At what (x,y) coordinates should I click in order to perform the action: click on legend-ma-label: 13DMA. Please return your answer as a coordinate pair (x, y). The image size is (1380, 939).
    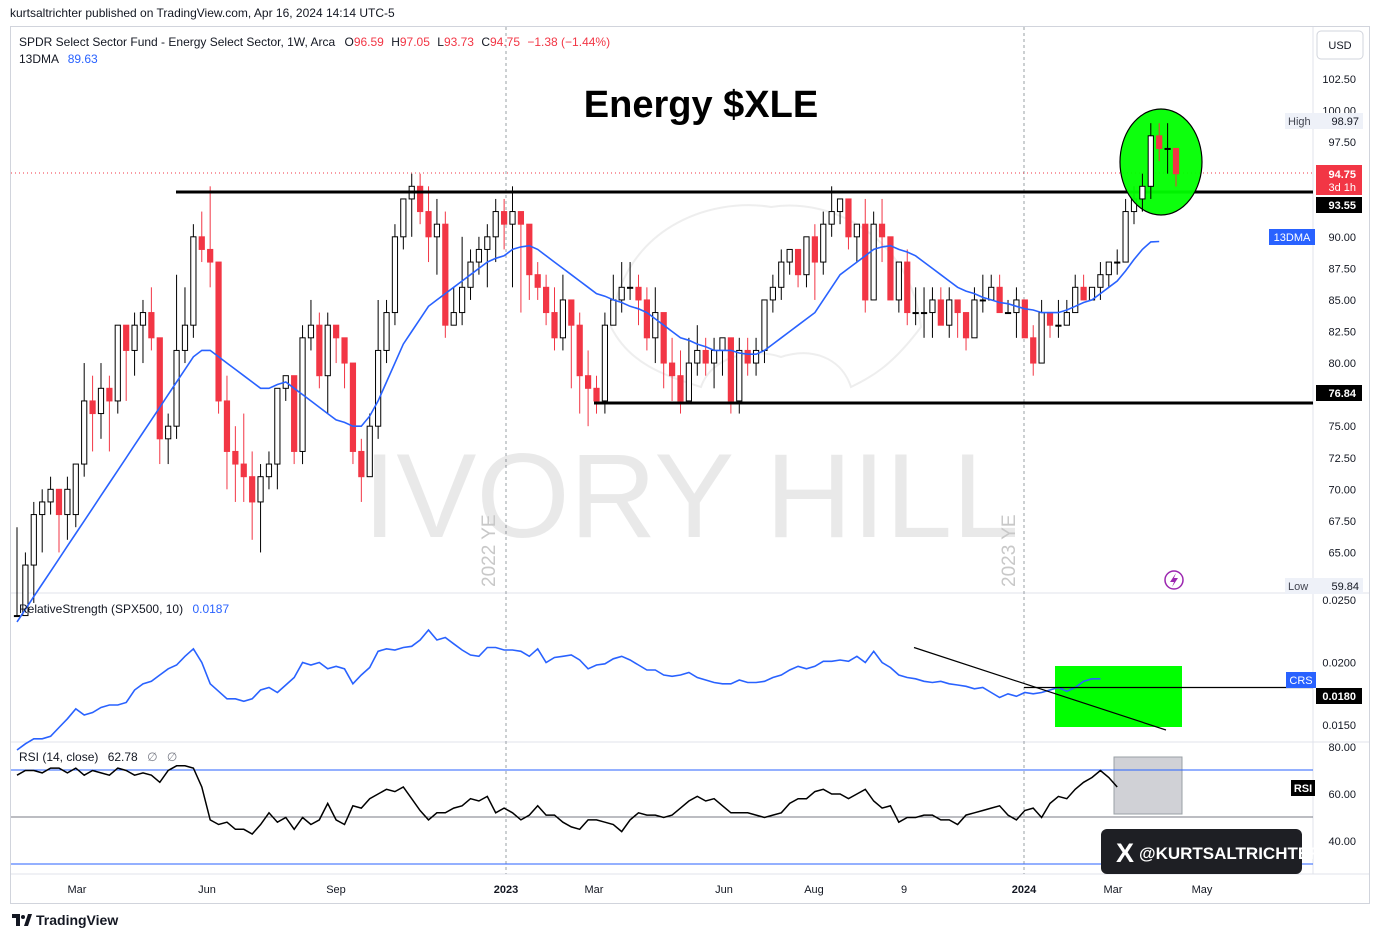
    Looking at the image, I should click on (39, 59).